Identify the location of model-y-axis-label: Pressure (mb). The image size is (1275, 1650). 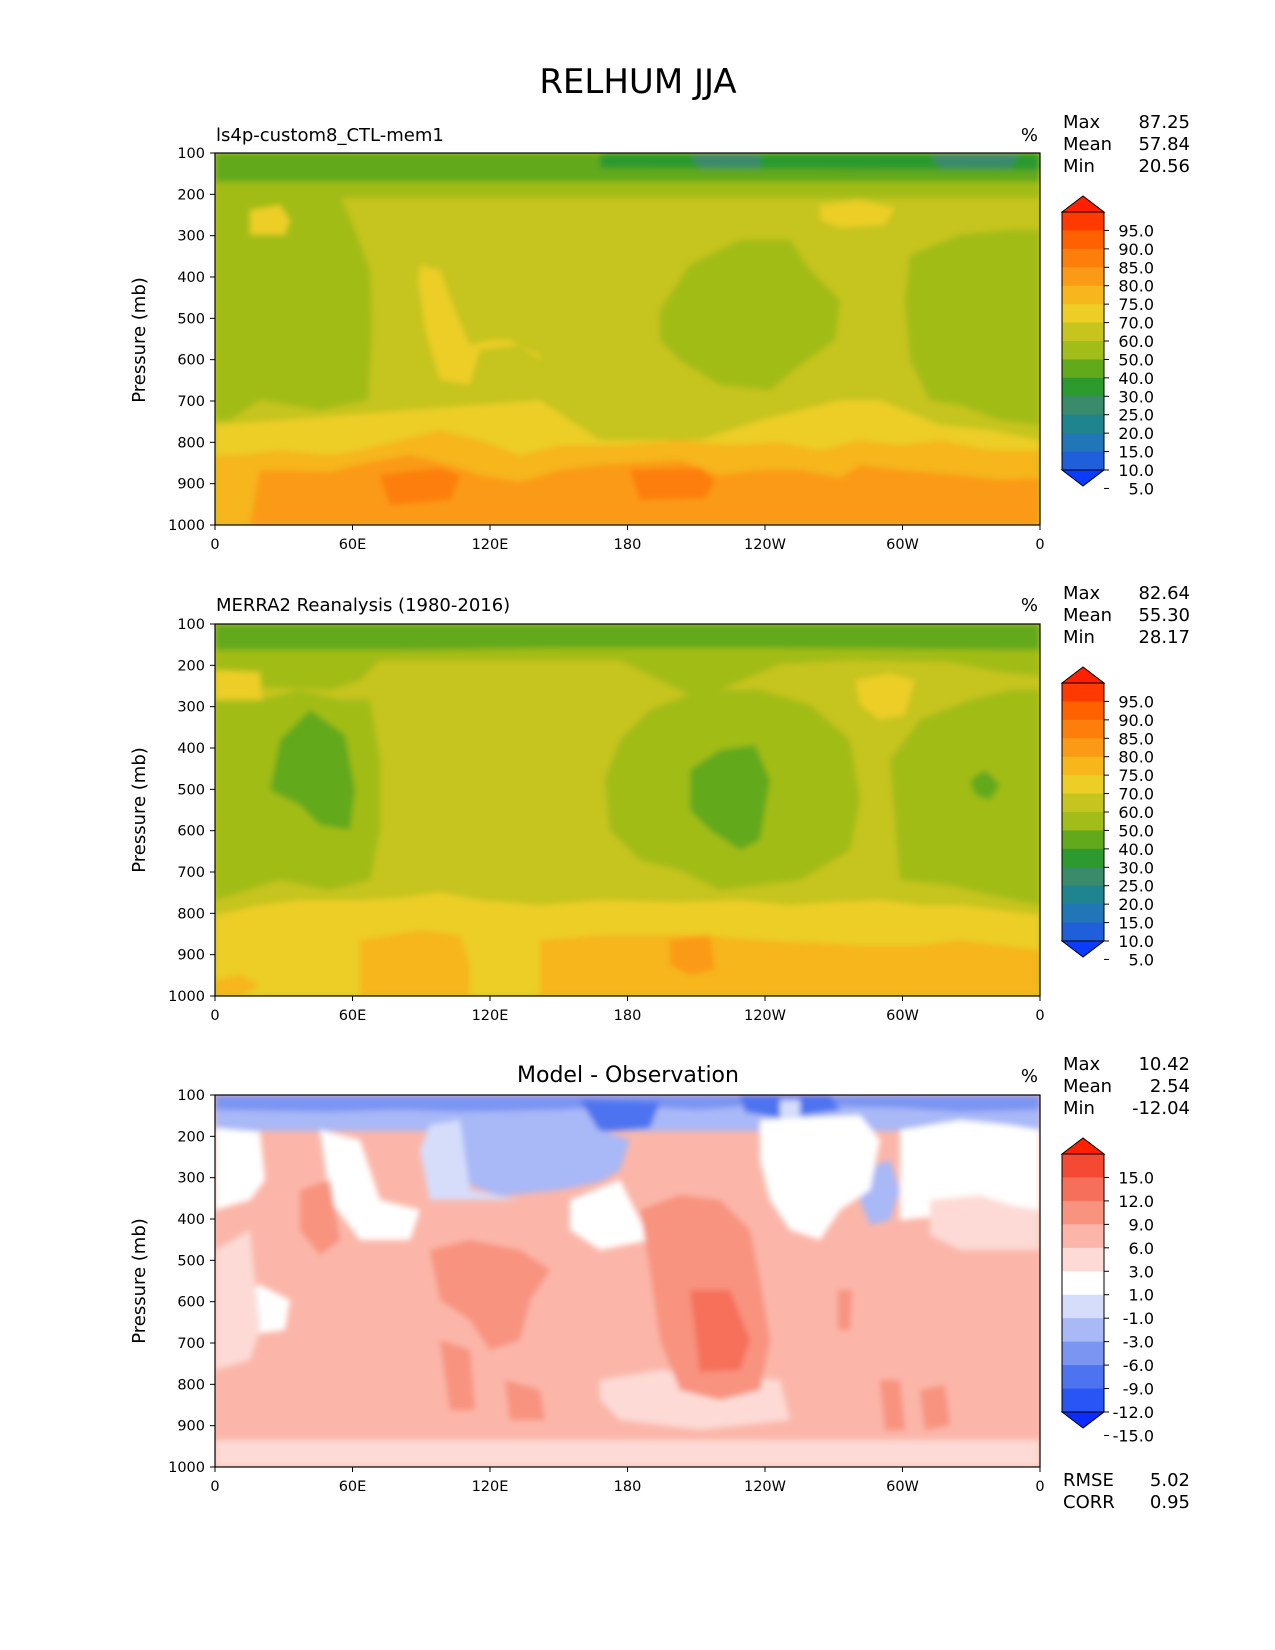
(139, 340).